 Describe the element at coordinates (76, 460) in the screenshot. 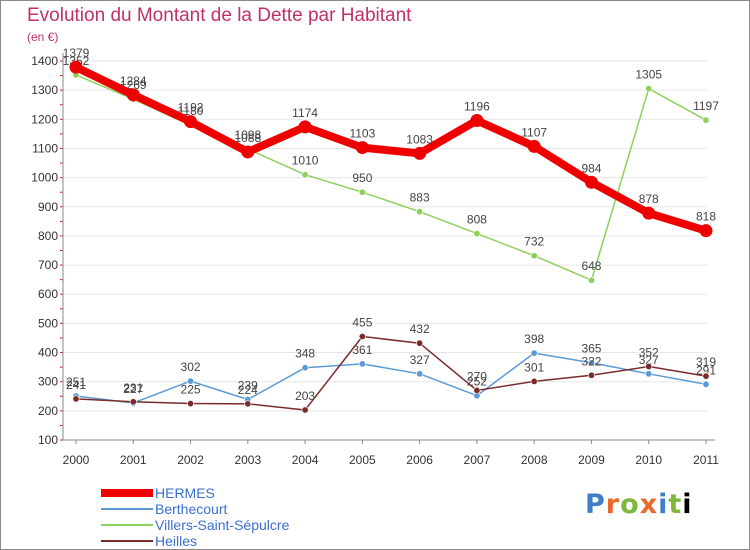

I see `x-tick-label: 2000` at that location.